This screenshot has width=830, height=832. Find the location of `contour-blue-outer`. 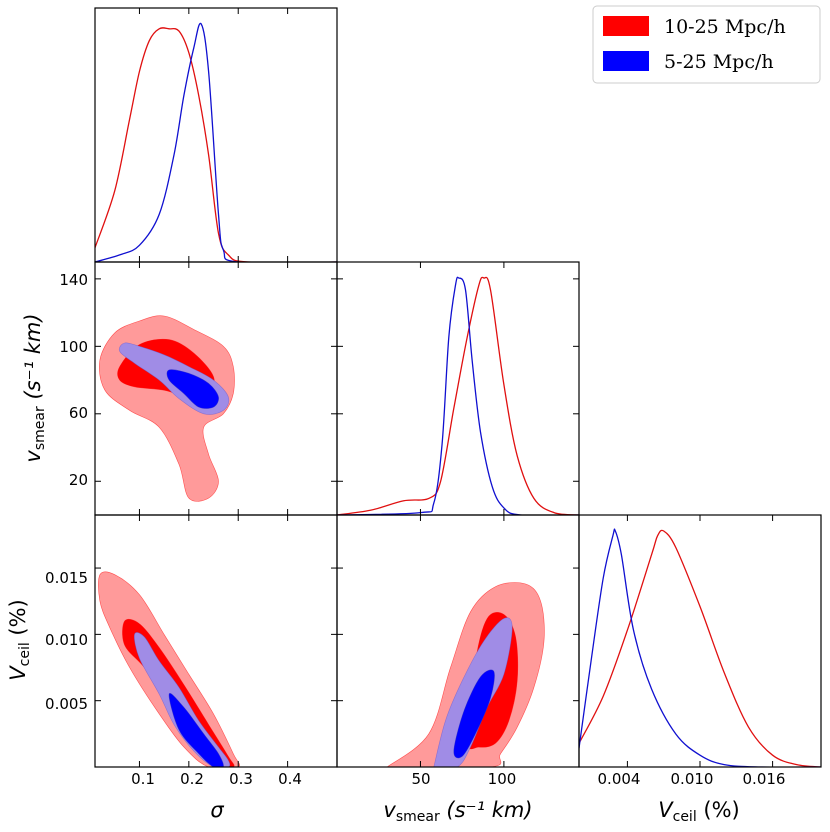

contour-blue-outer is located at coordinates (182, 699).